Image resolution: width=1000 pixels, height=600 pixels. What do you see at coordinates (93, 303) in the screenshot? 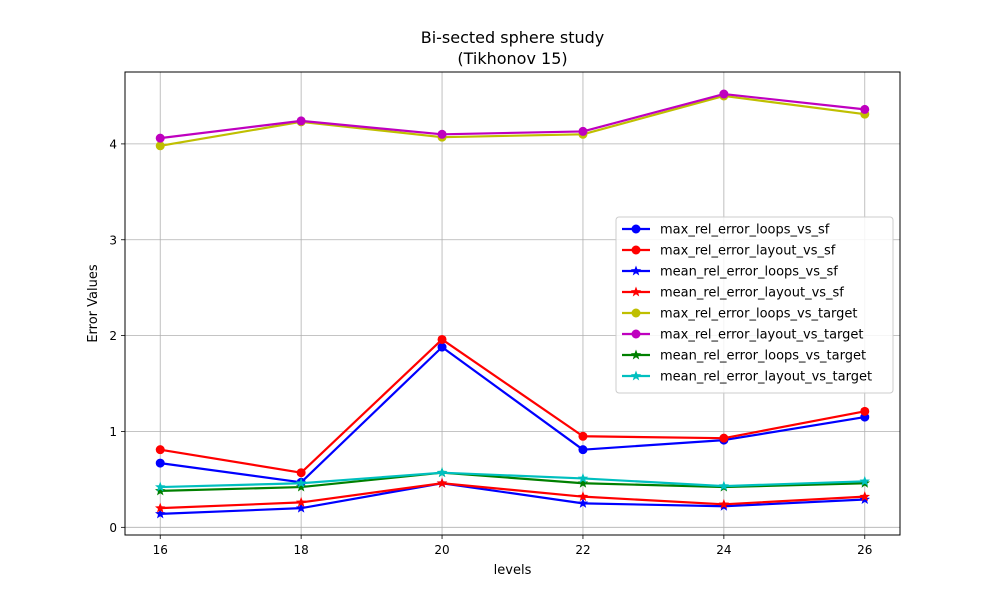
I see `y-axis-label: Error Values` at bounding box center [93, 303].